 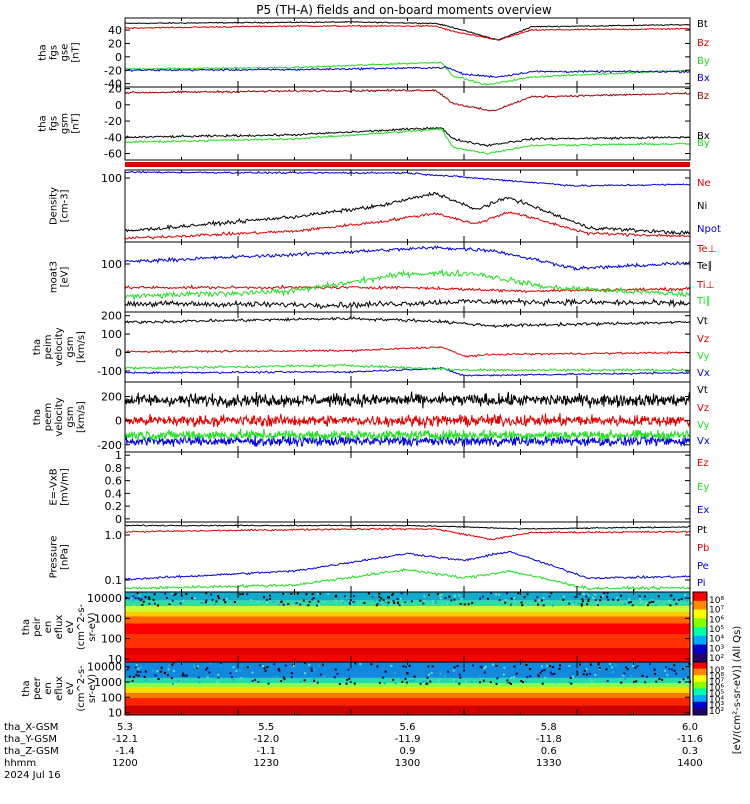 I want to click on fgs-gse-ytick-label: -40, so click(x=113, y=84).